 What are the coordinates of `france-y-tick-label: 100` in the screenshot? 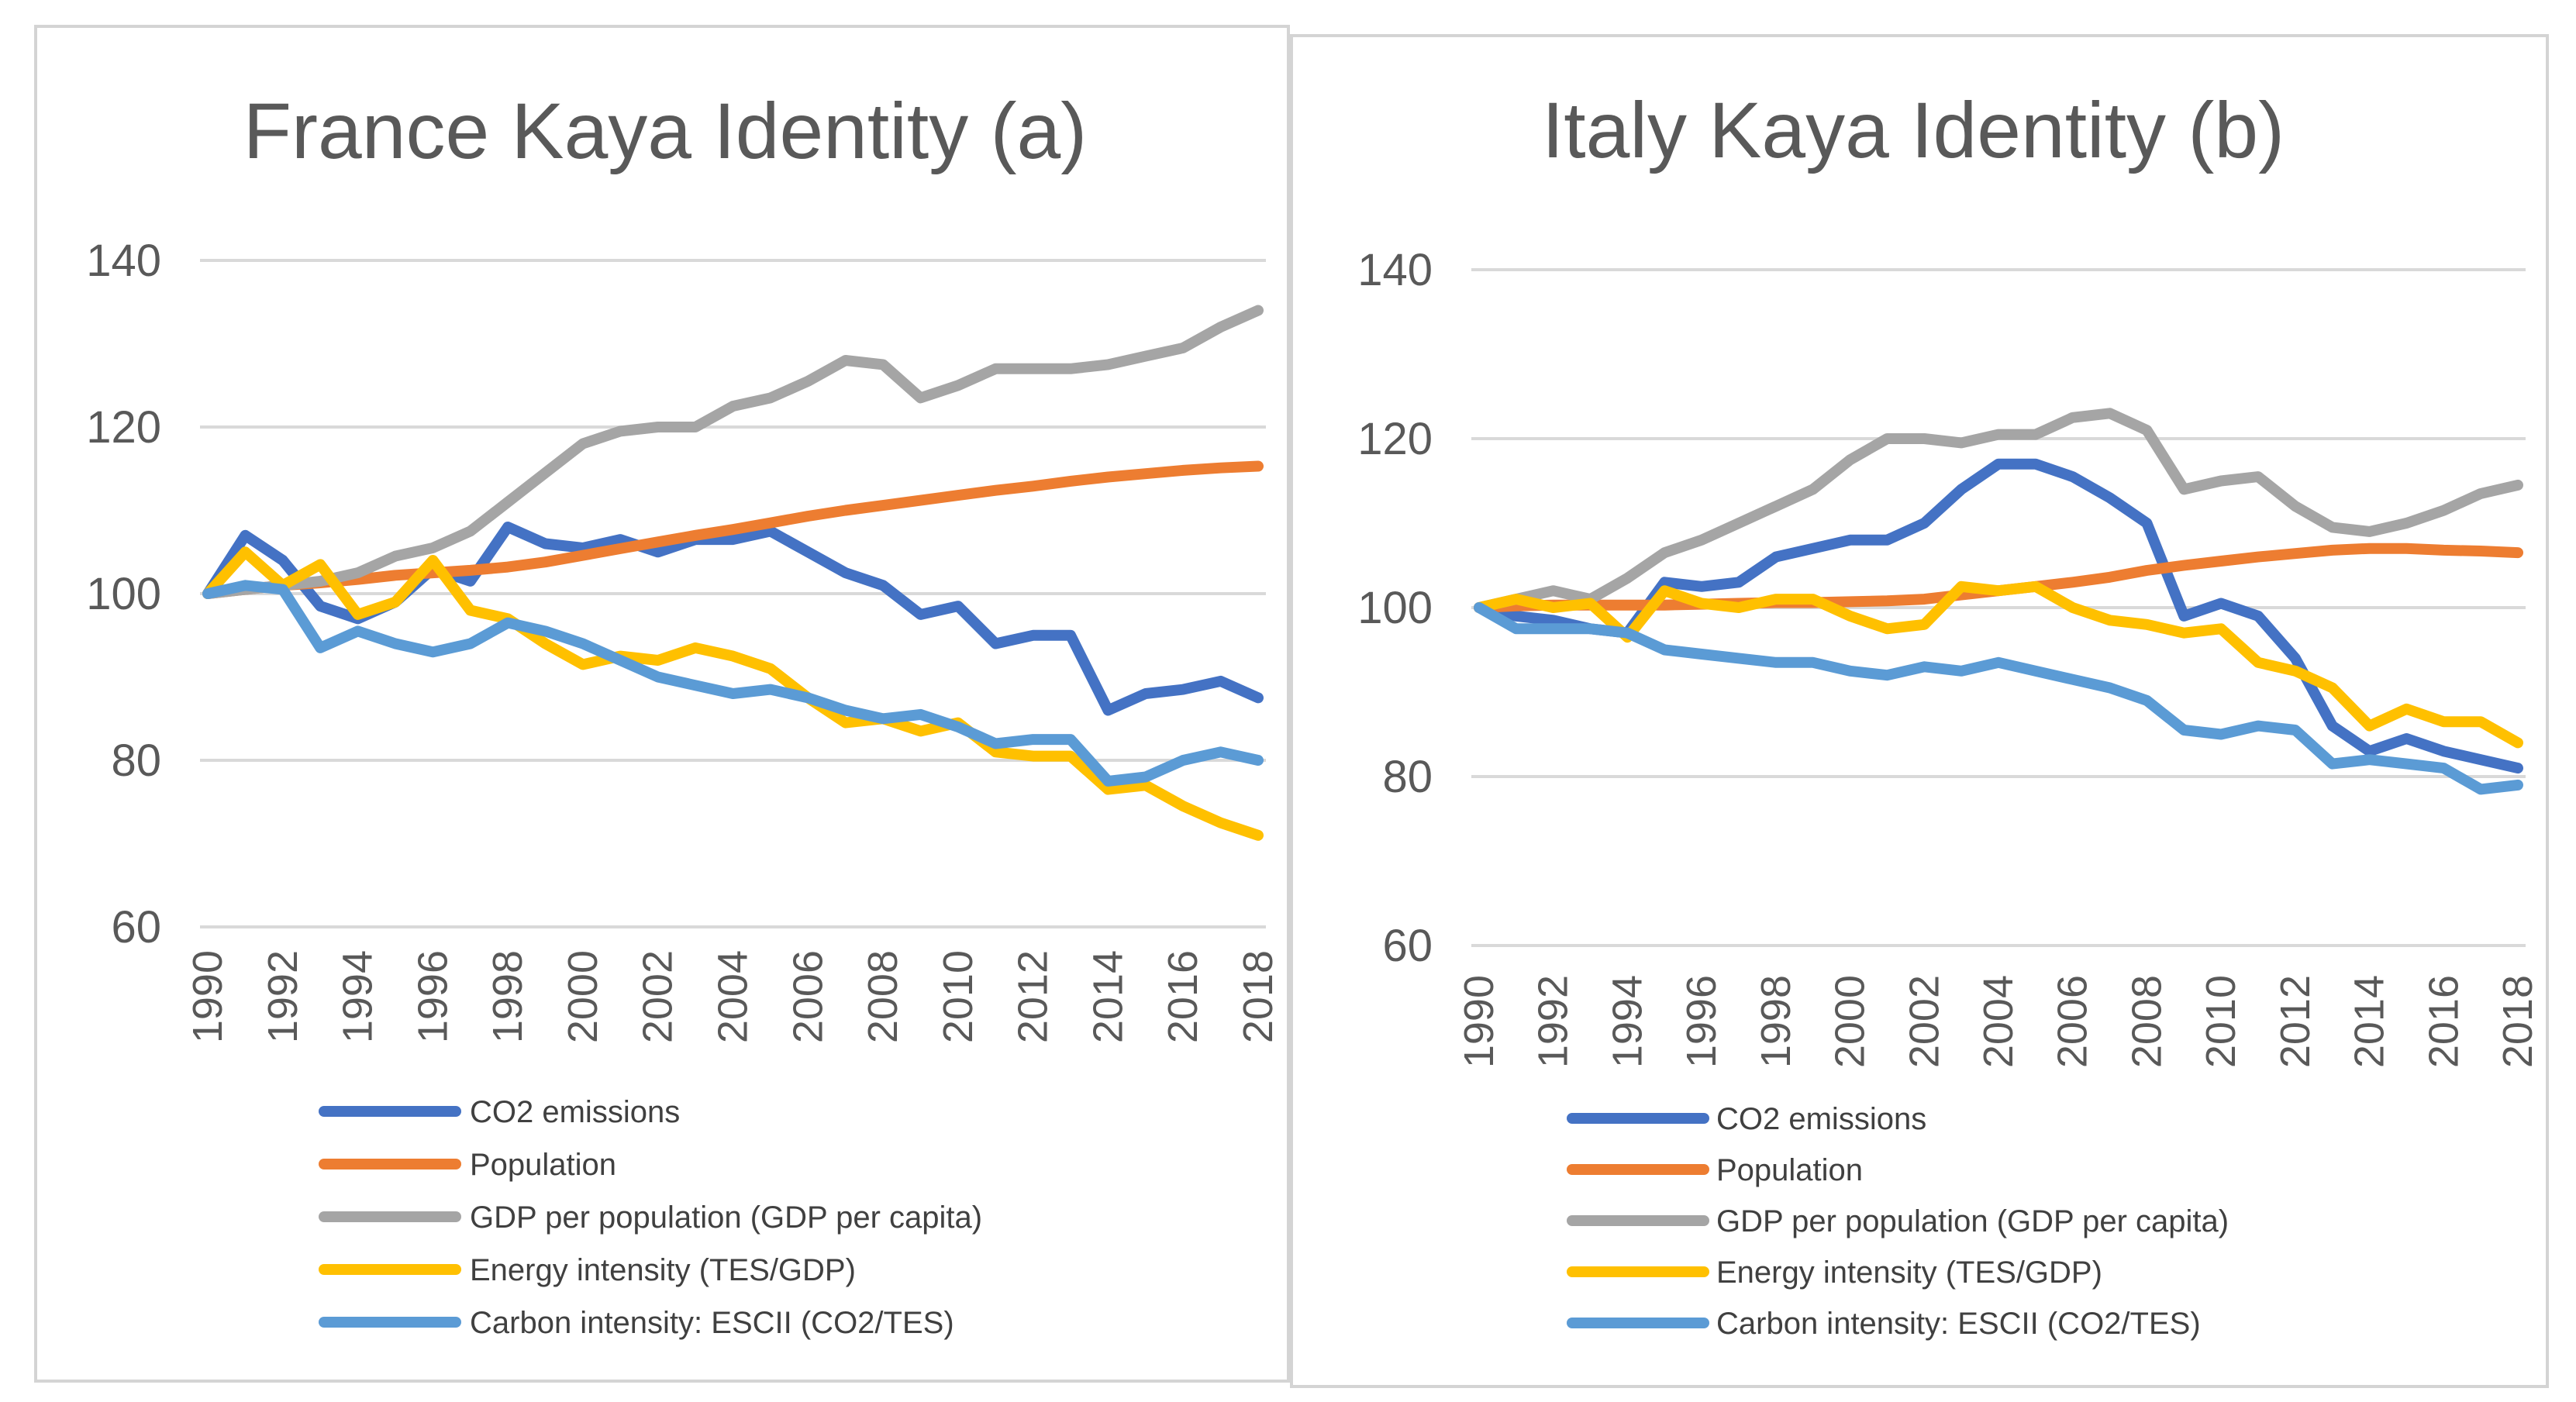 It's located at (123, 594).